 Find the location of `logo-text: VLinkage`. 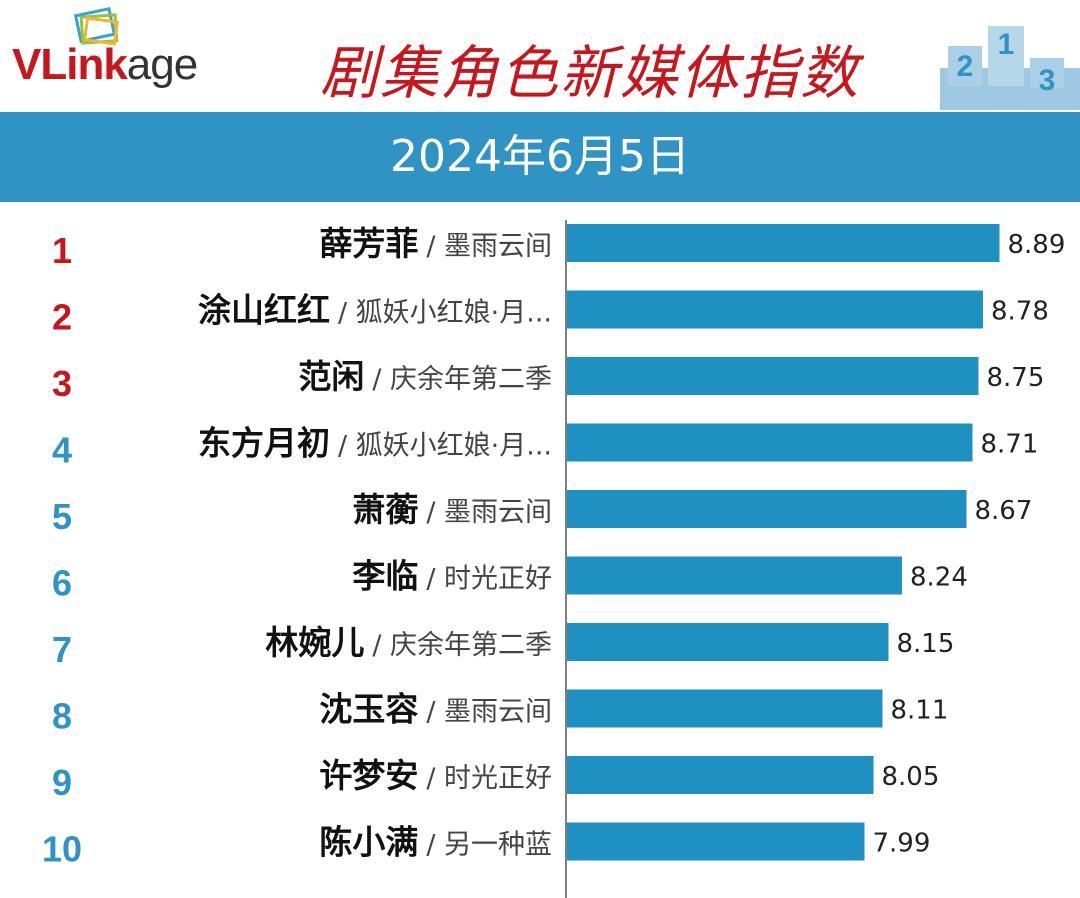

logo-text: VLinkage is located at coordinates (105, 65).